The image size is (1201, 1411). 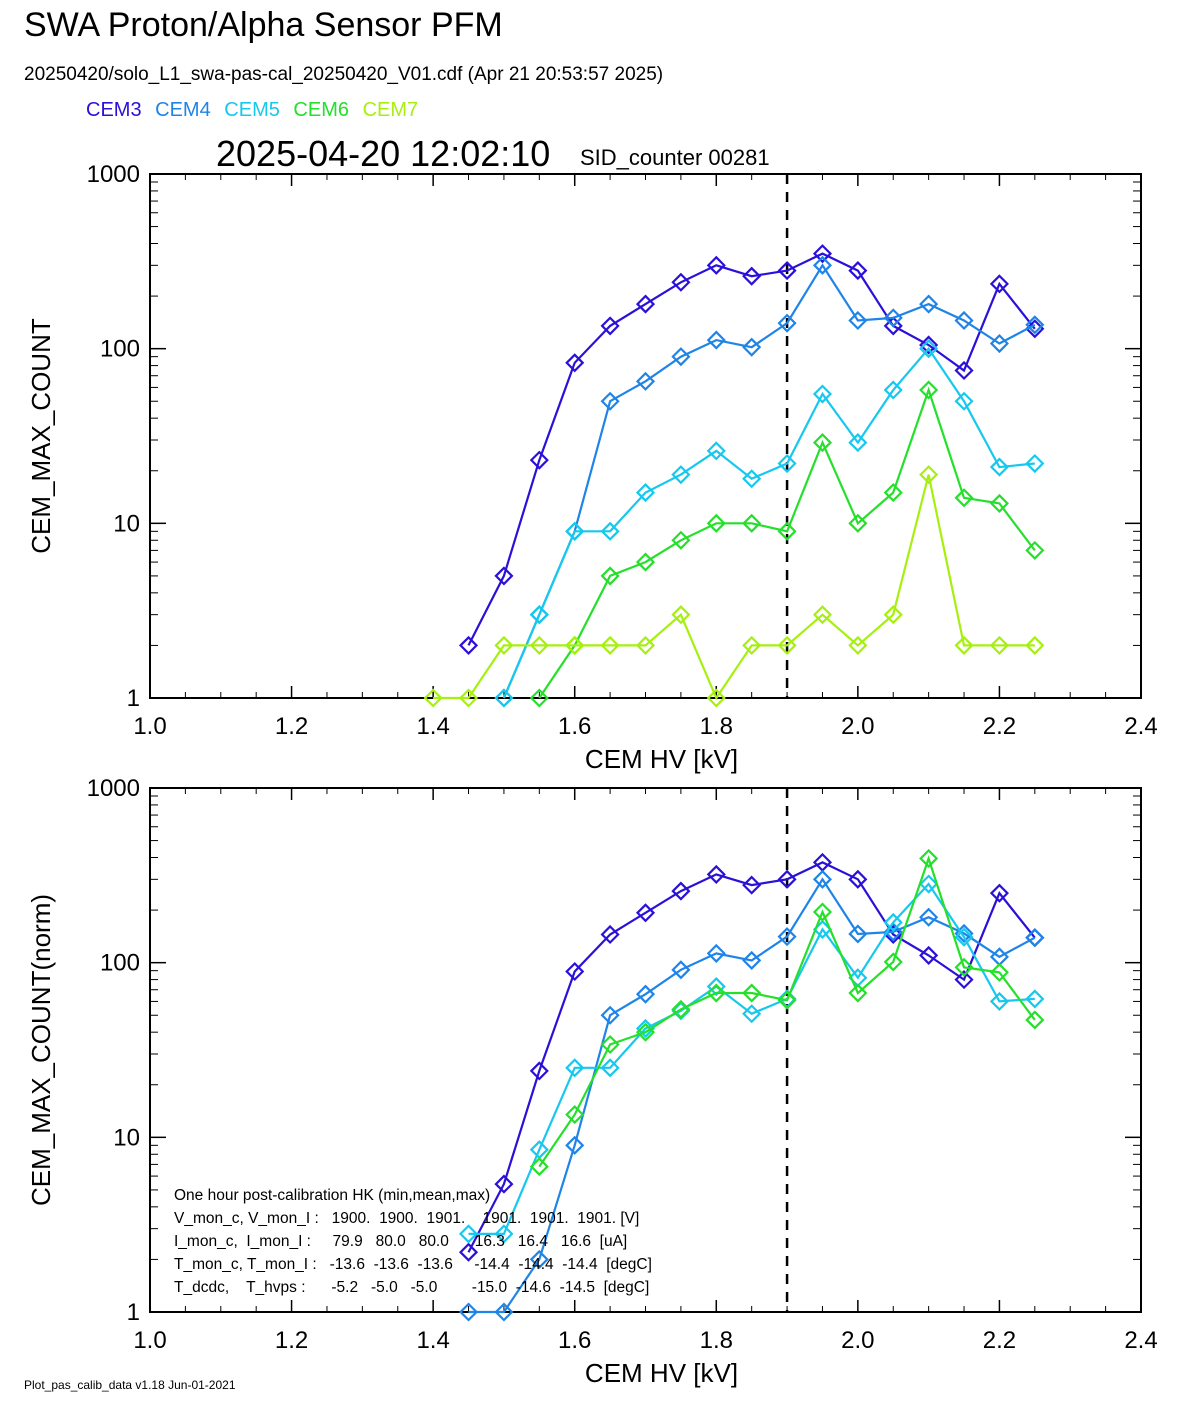 I want to click on series-line-cem7, so click(x=734, y=587).